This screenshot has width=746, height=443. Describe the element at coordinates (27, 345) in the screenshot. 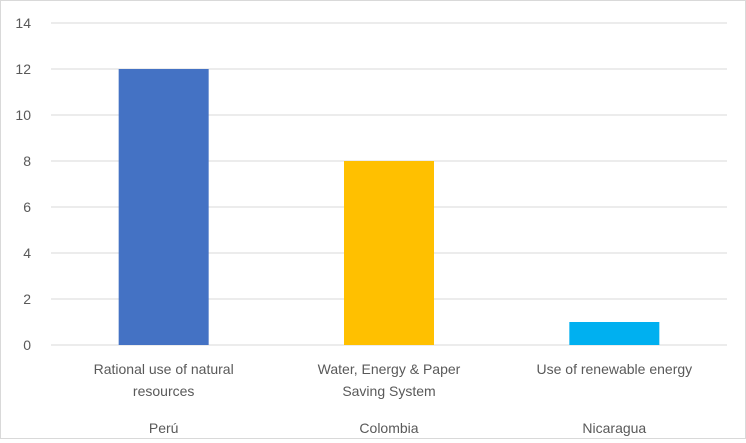

I see `y-tick-label: 0` at that location.